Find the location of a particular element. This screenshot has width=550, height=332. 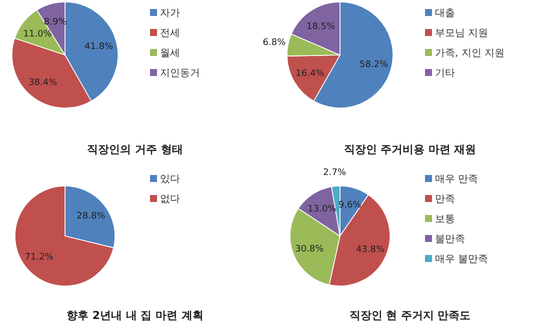

legend-label: 지인동거 is located at coordinates (180, 73).